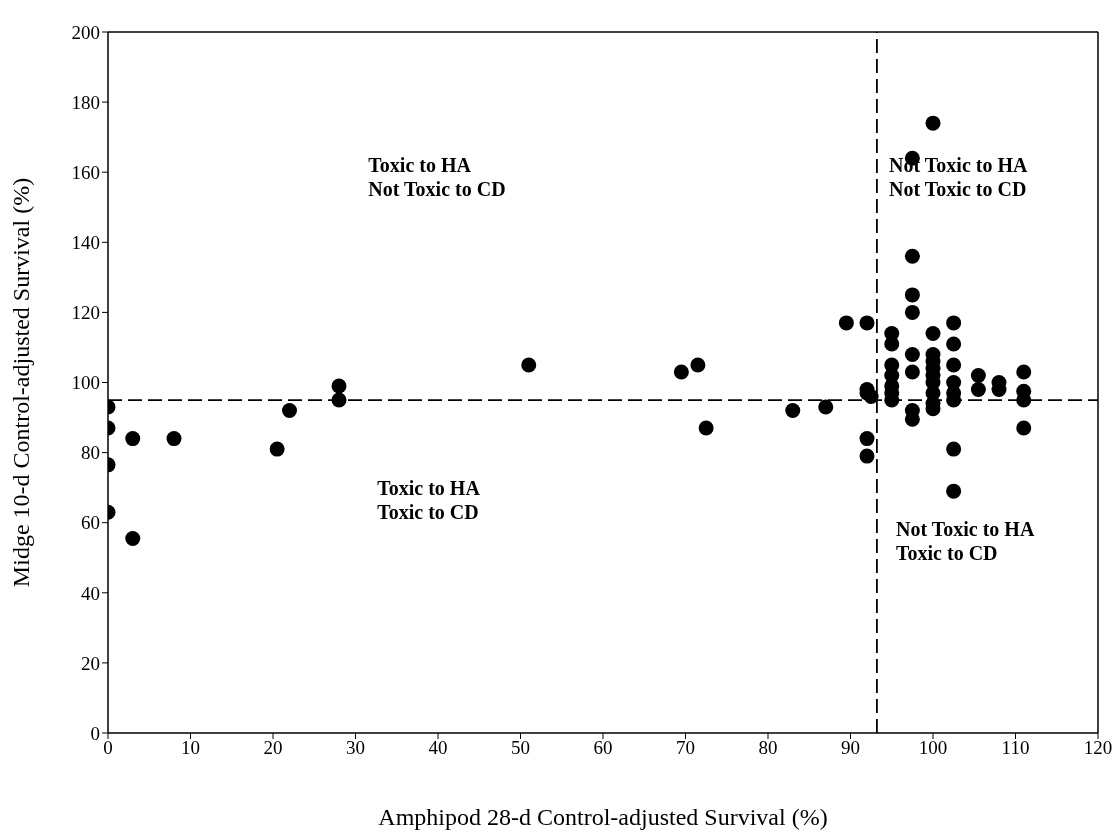 Image resolution: width=1118 pixels, height=837 pixels. What do you see at coordinates (965, 541) in the screenshot?
I see `annotation: Not Toxic to HA Toxic to CD` at bounding box center [965, 541].